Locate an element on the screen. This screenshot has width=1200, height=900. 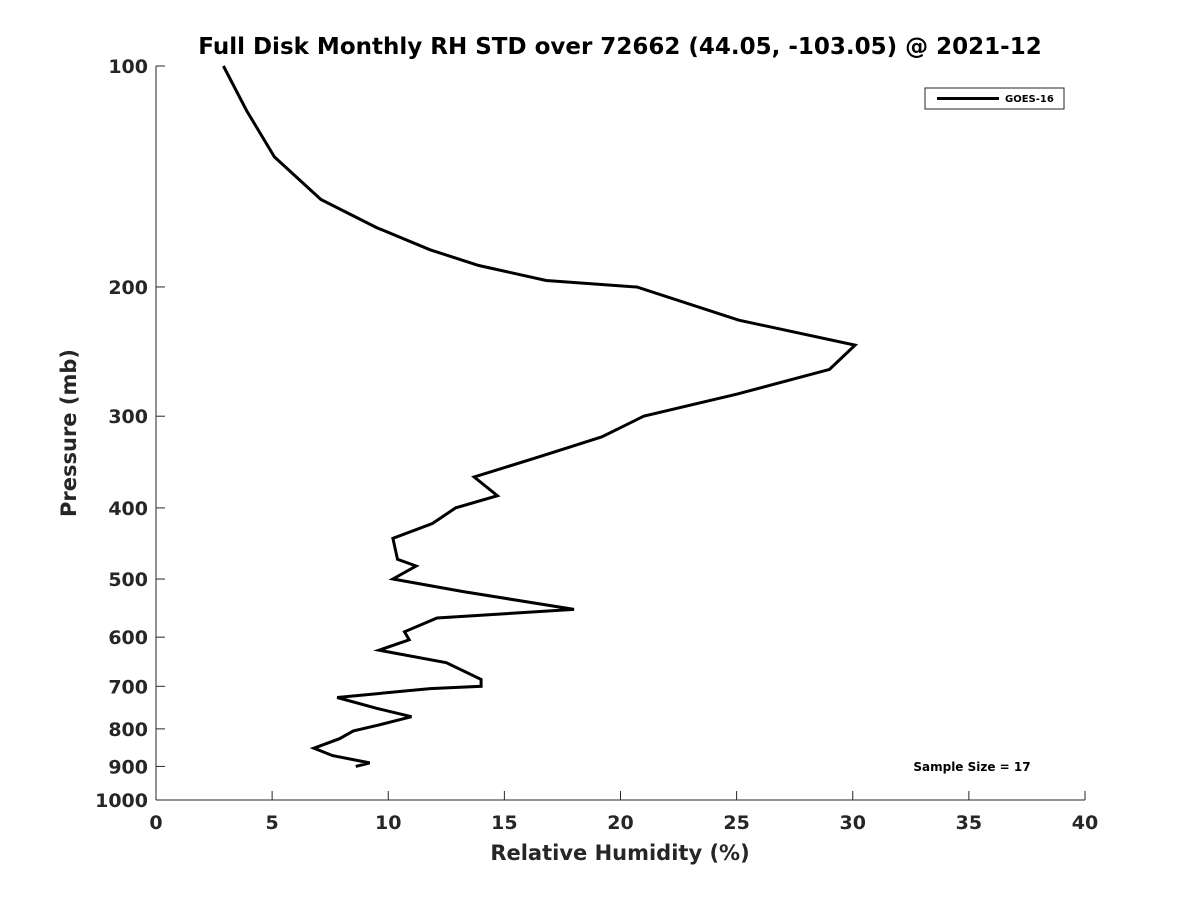
y-tick-label: 900 is located at coordinates (128, 767).